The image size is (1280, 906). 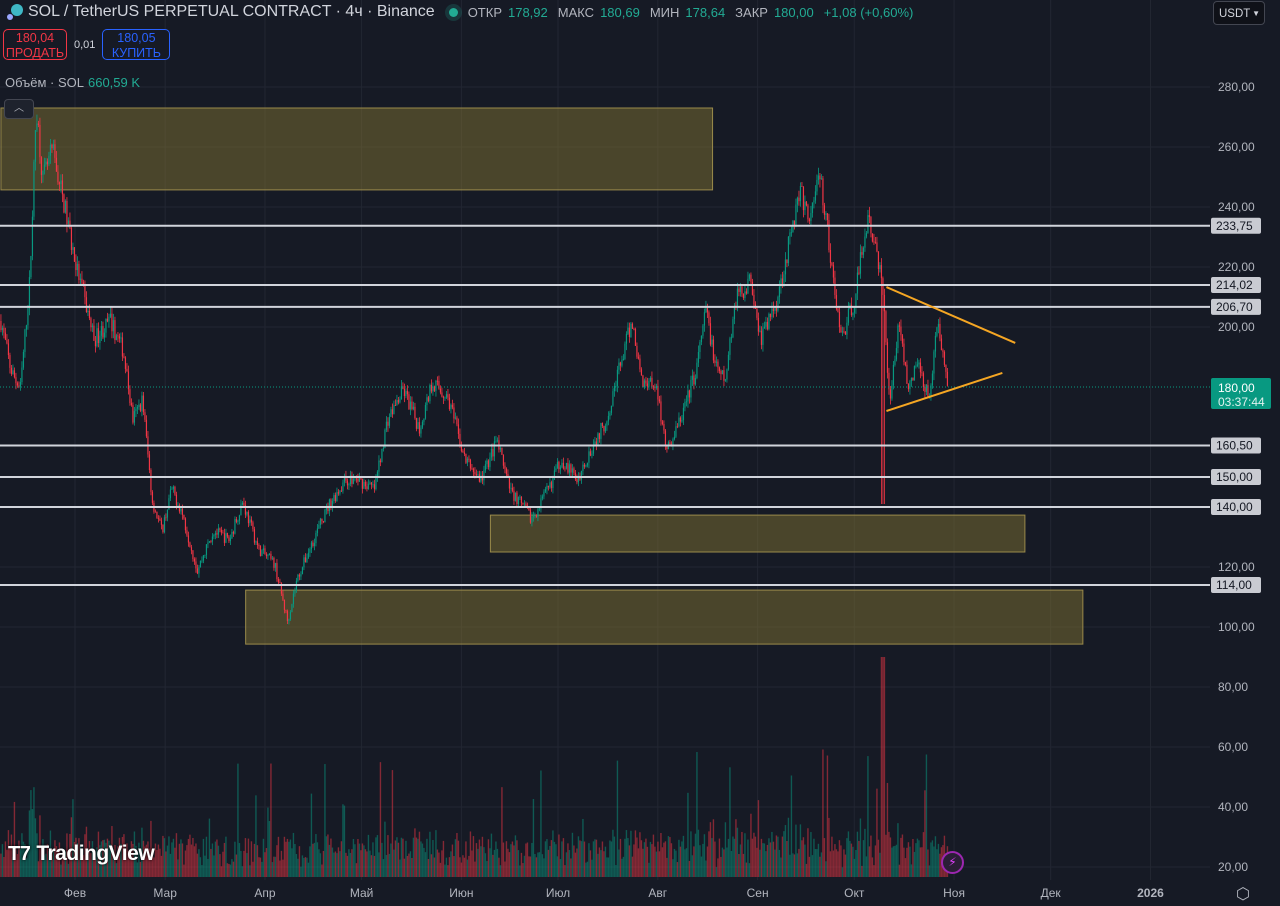 I want to click on lightning-icon: ⚡, so click(x=952, y=862).